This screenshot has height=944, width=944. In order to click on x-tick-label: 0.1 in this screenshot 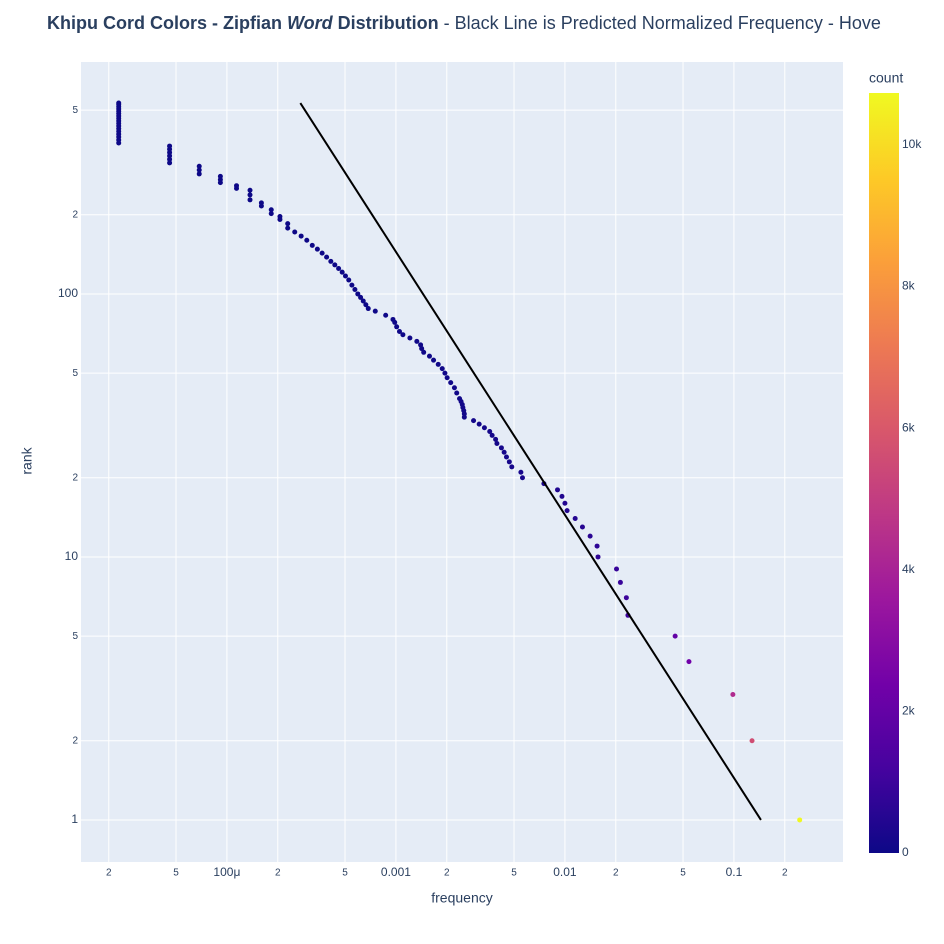, I will do `click(734, 872)`.